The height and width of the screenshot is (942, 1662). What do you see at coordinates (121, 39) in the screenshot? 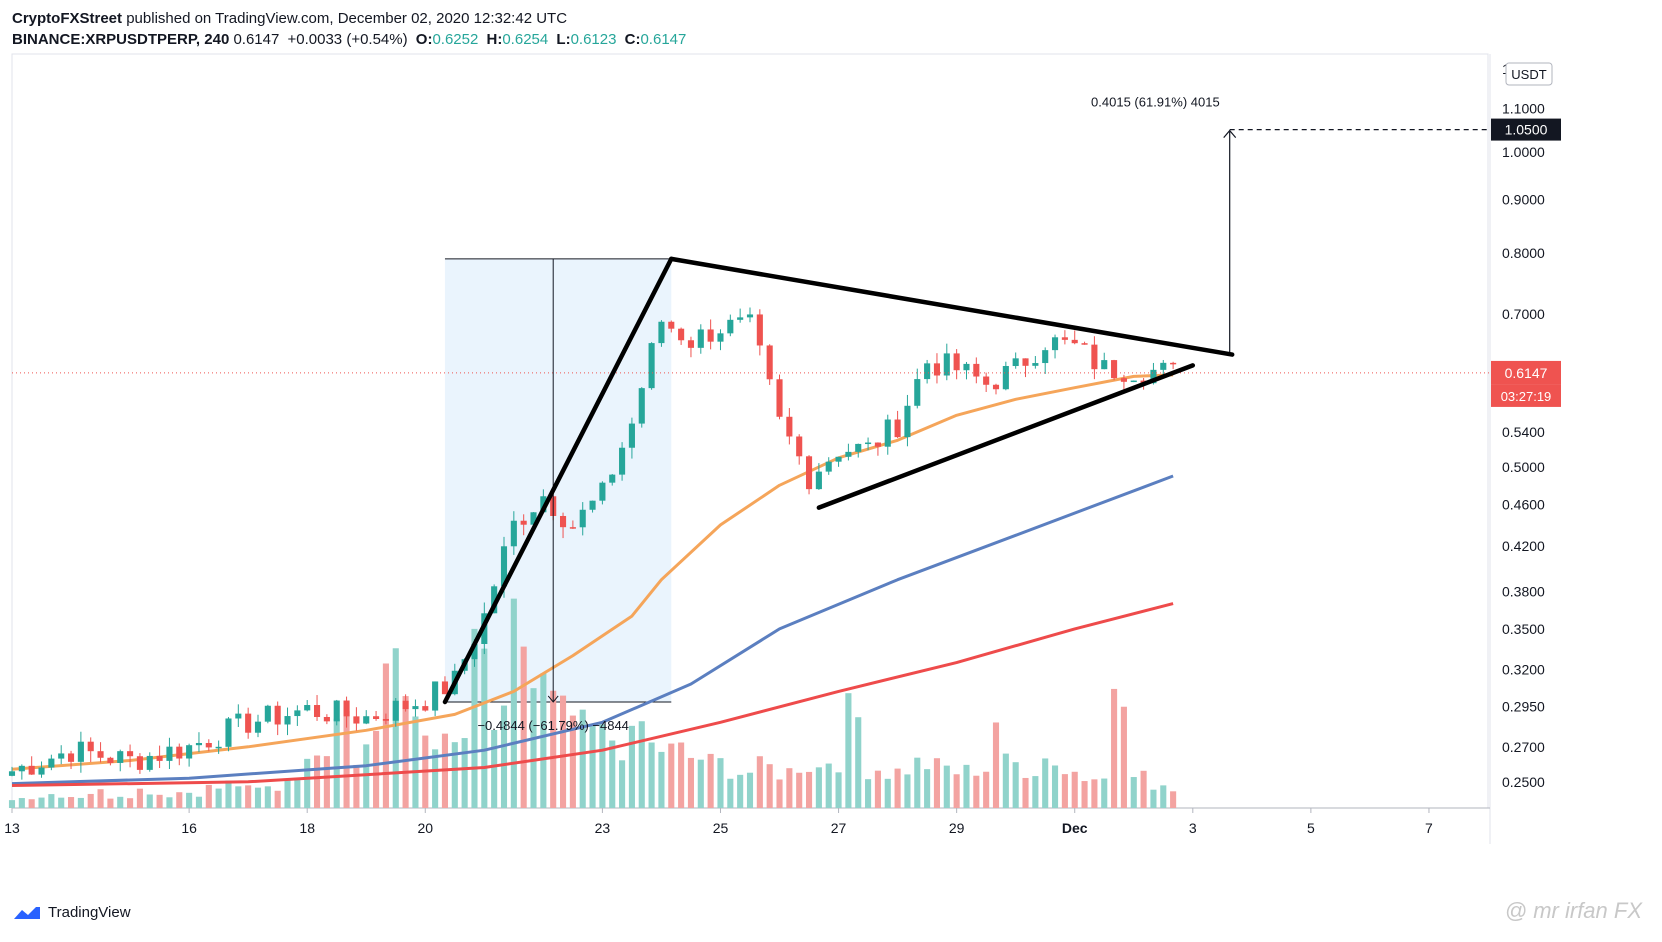
I see `symbol-label: BINANCE:XRPUSDTPERP, 240` at bounding box center [121, 39].